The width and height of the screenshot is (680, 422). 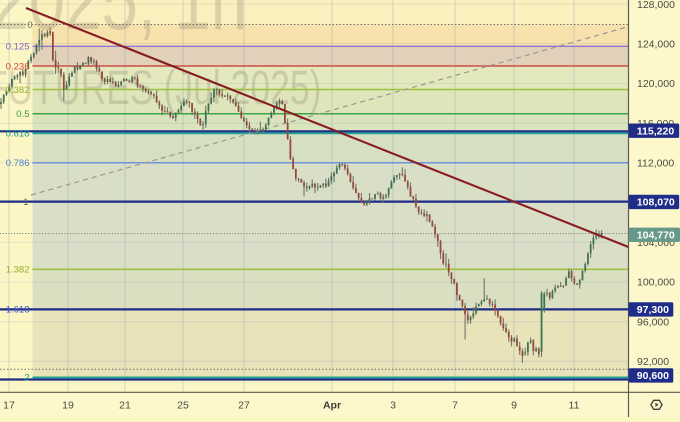 What do you see at coordinates (656, 132) in the screenshot?
I see `svg-text: 115,220` at bounding box center [656, 132].